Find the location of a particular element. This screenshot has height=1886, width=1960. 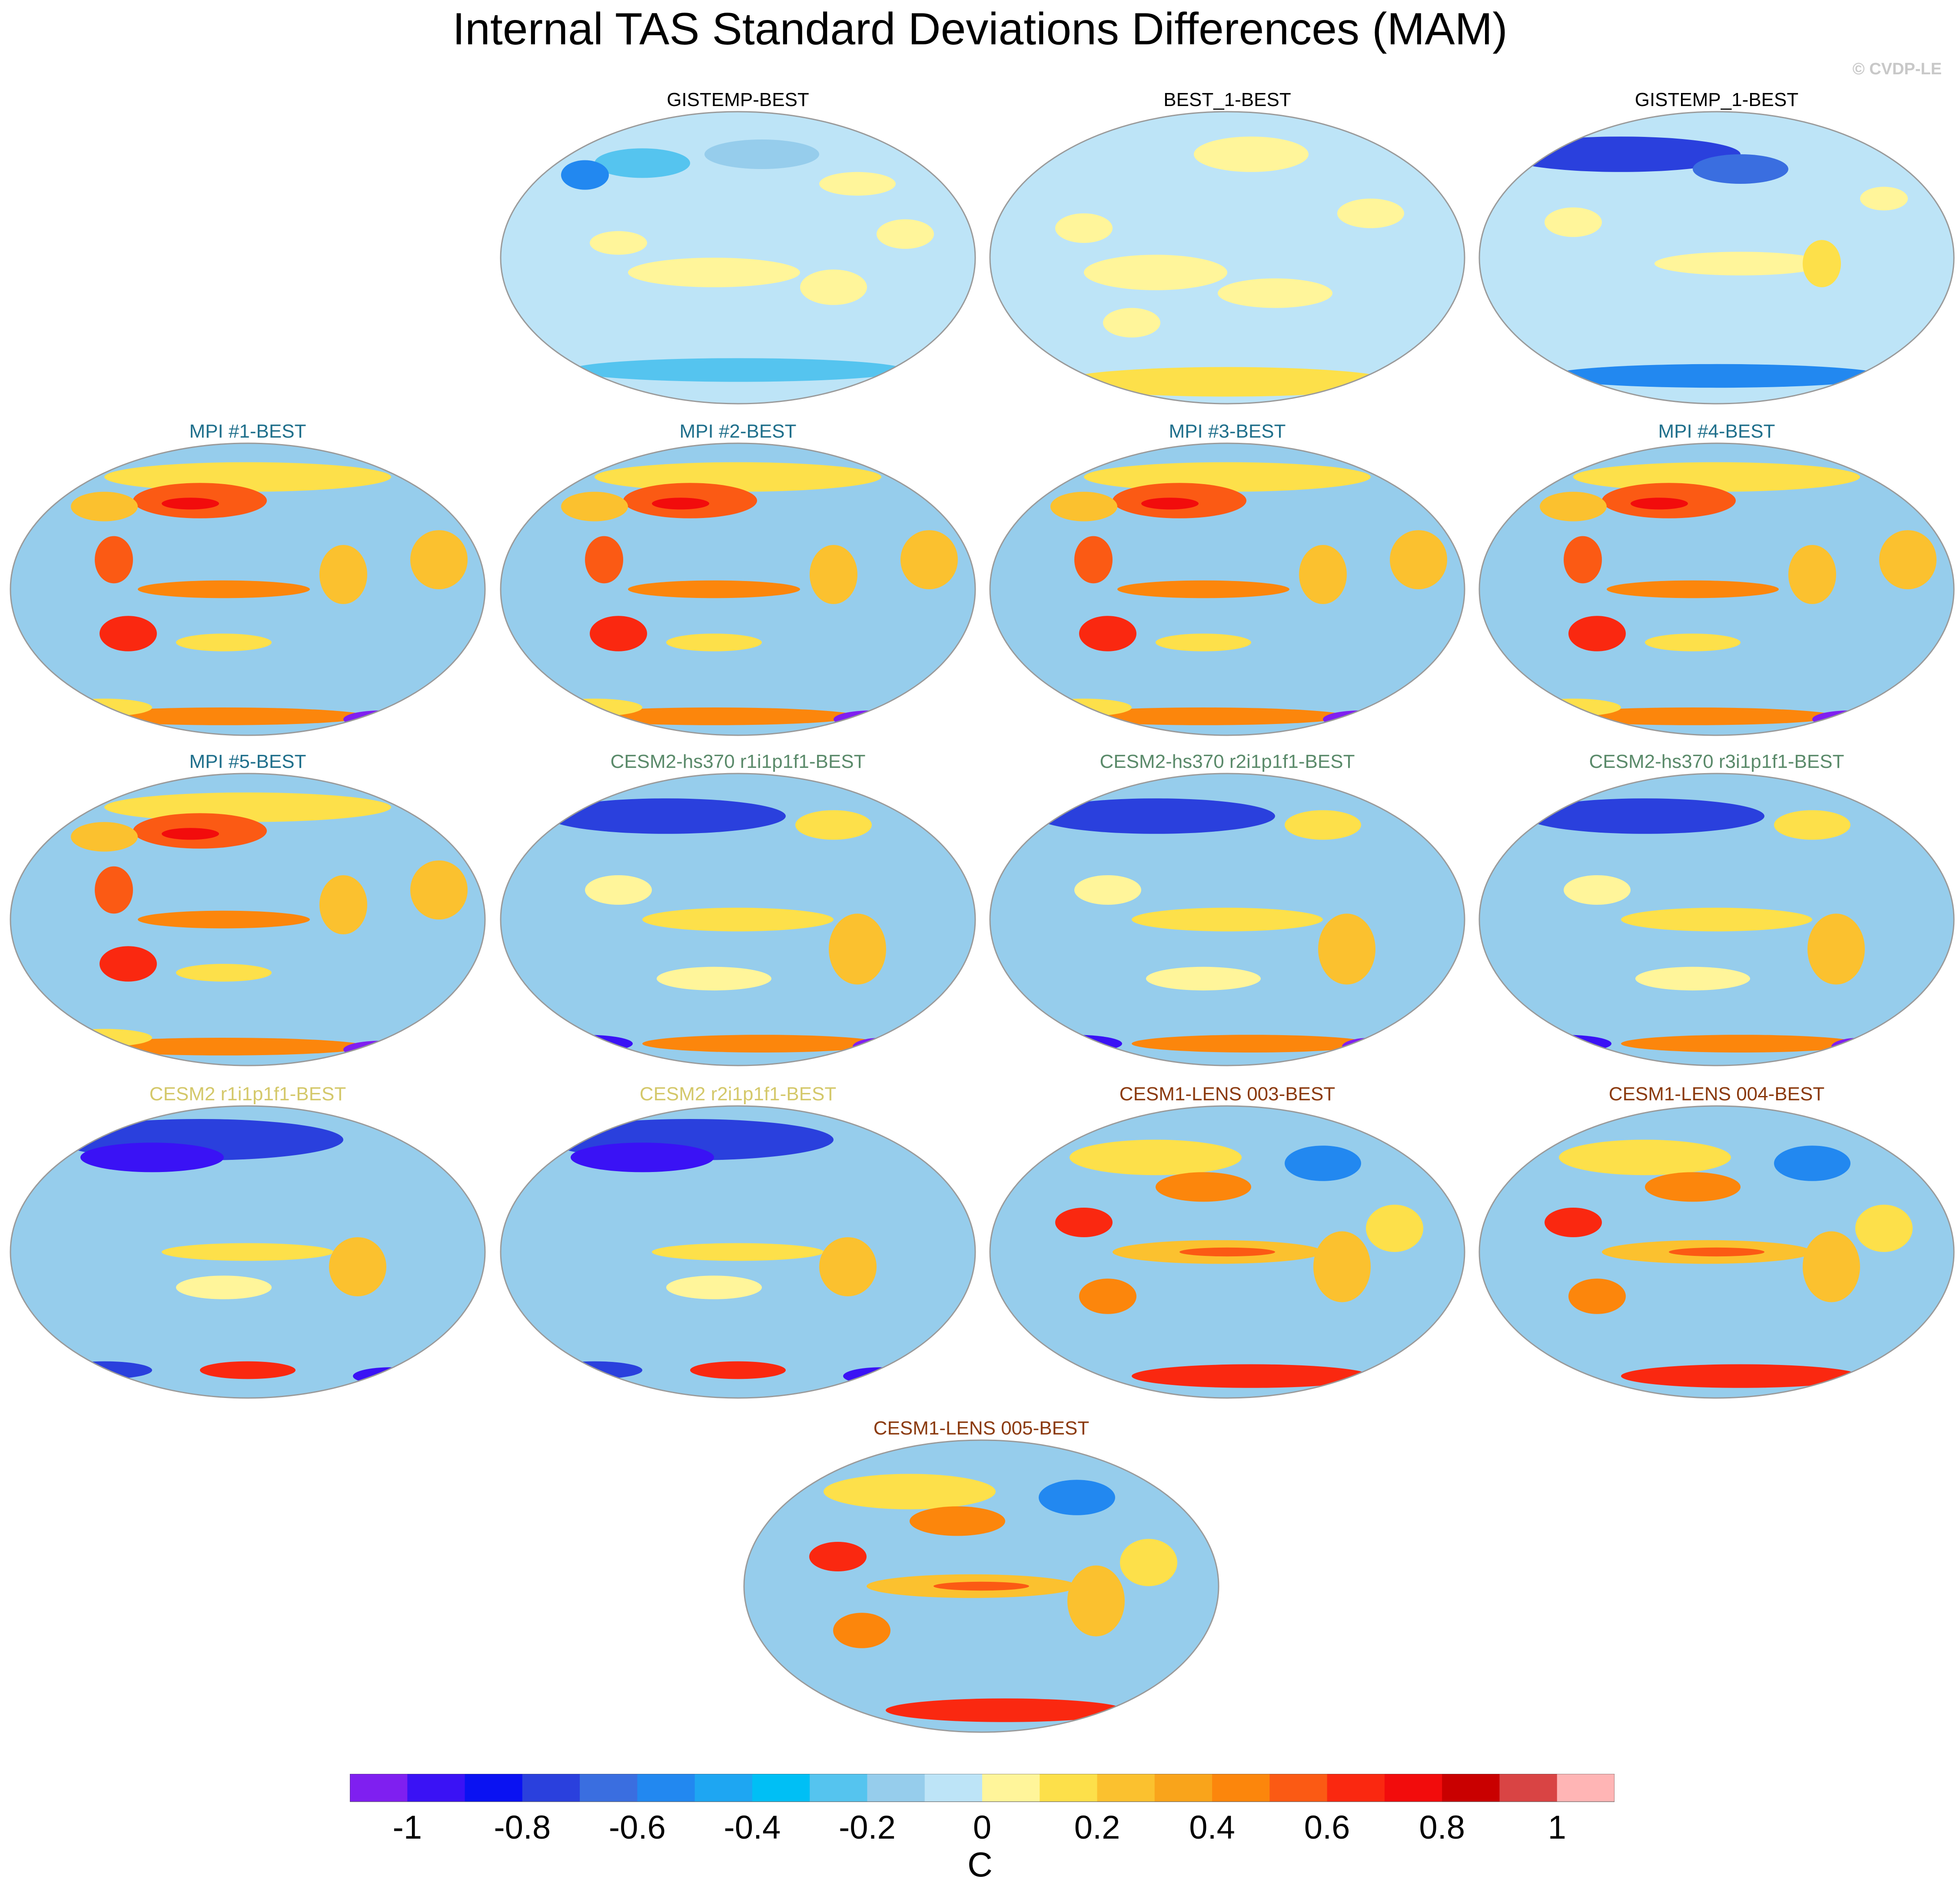

colorbar-tick-label: 0 is located at coordinates (982, 1827).